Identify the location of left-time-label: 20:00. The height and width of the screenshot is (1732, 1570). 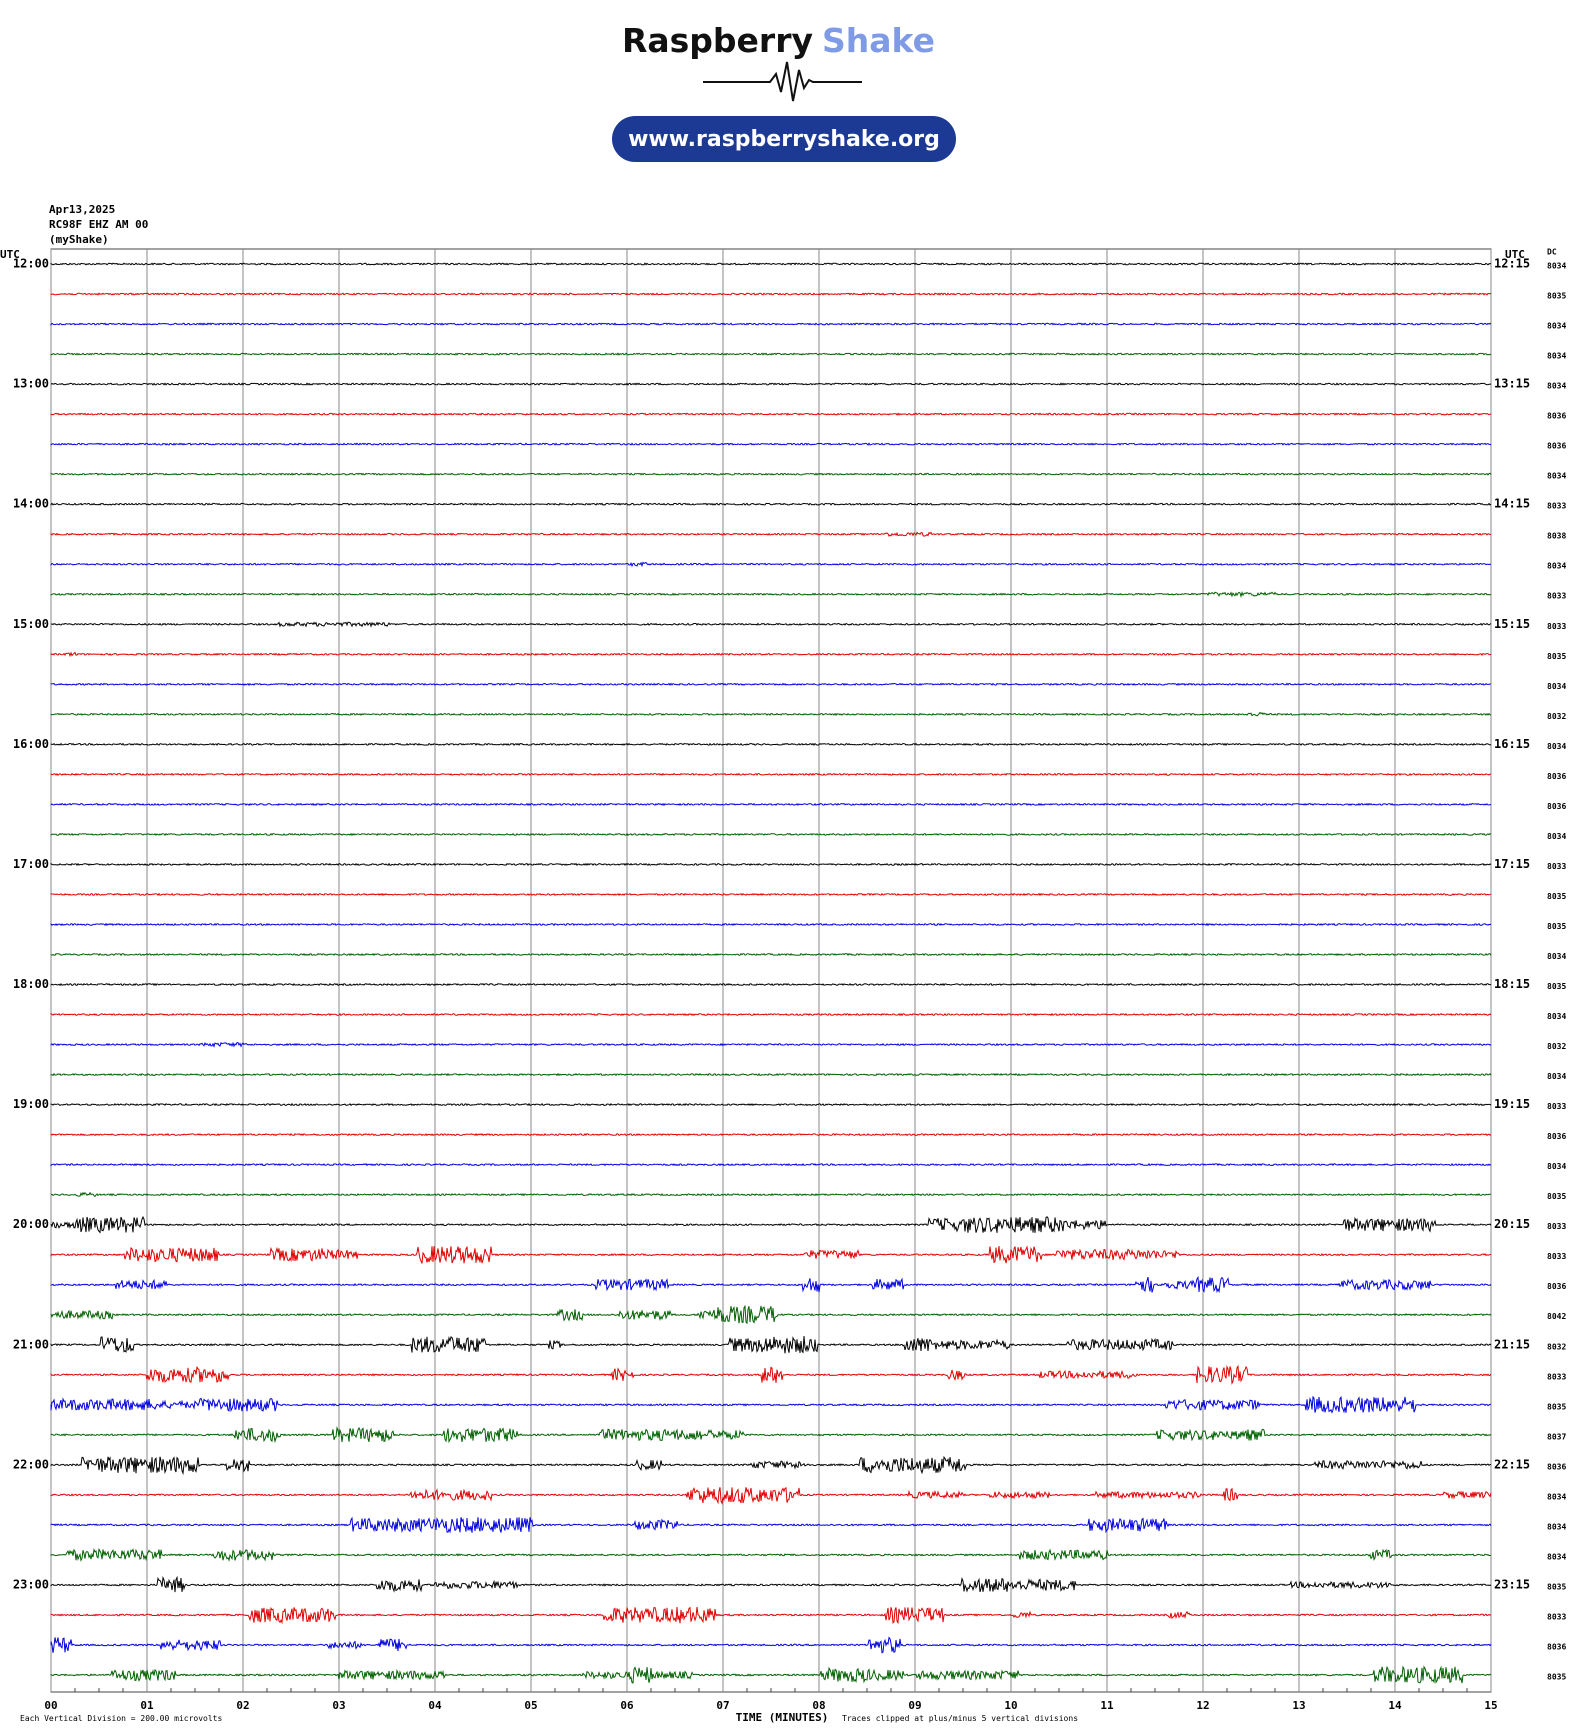
(31, 1224).